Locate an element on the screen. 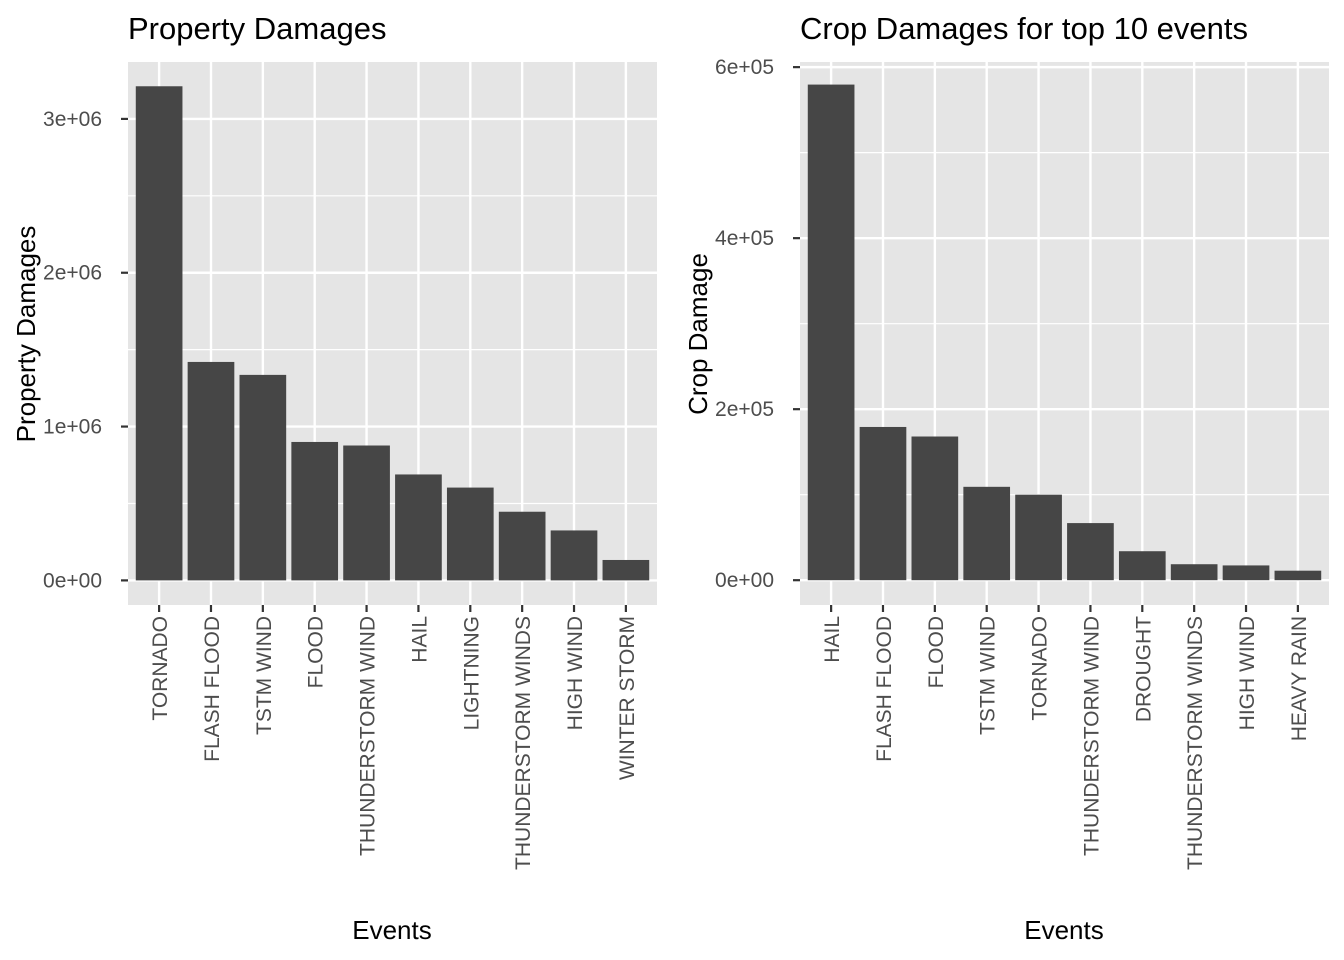  y-tick-label: 1e+06 is located at coordinates (72, 427).